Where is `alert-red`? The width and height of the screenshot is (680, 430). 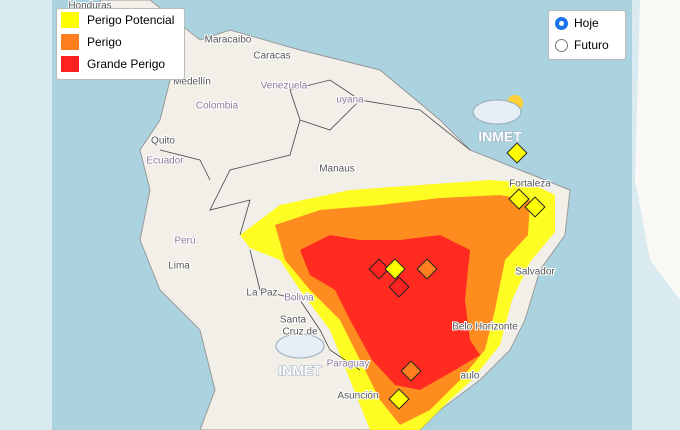
alert-red is located at coordinates (390, 312).